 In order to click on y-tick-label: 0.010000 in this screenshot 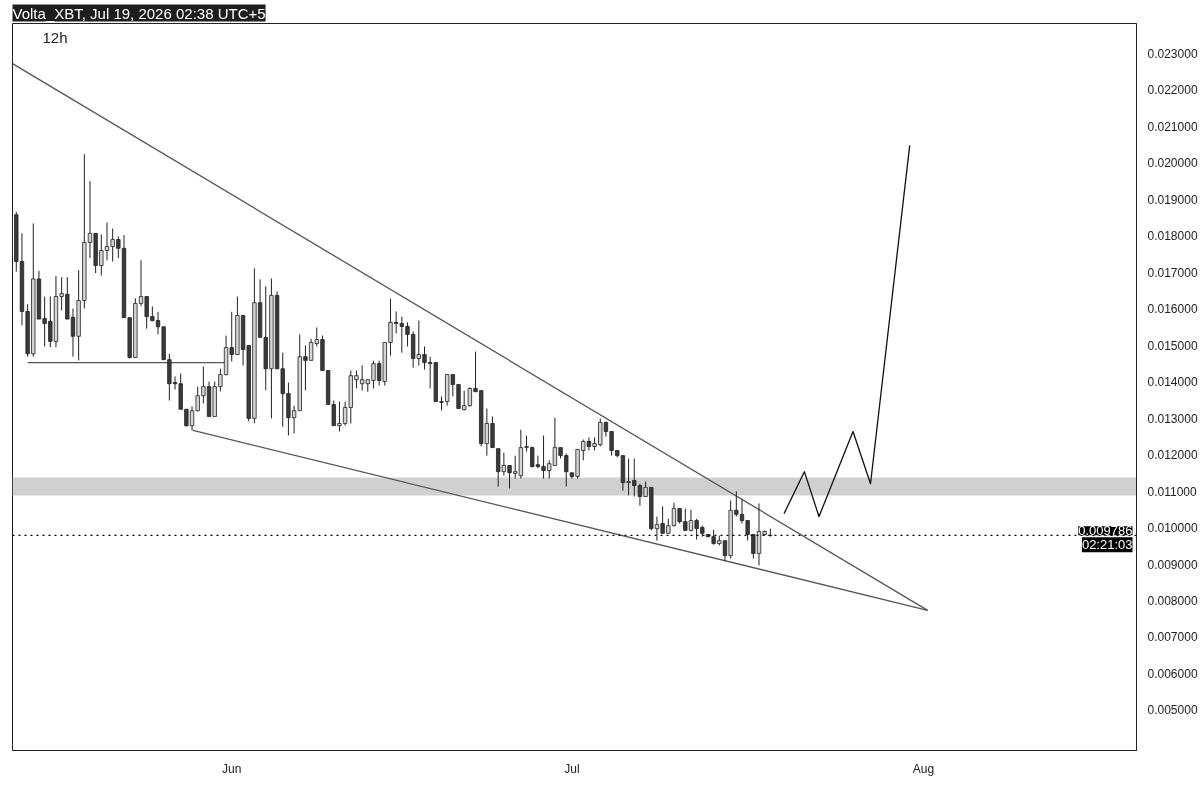, I will do `click(1172, 528)`.